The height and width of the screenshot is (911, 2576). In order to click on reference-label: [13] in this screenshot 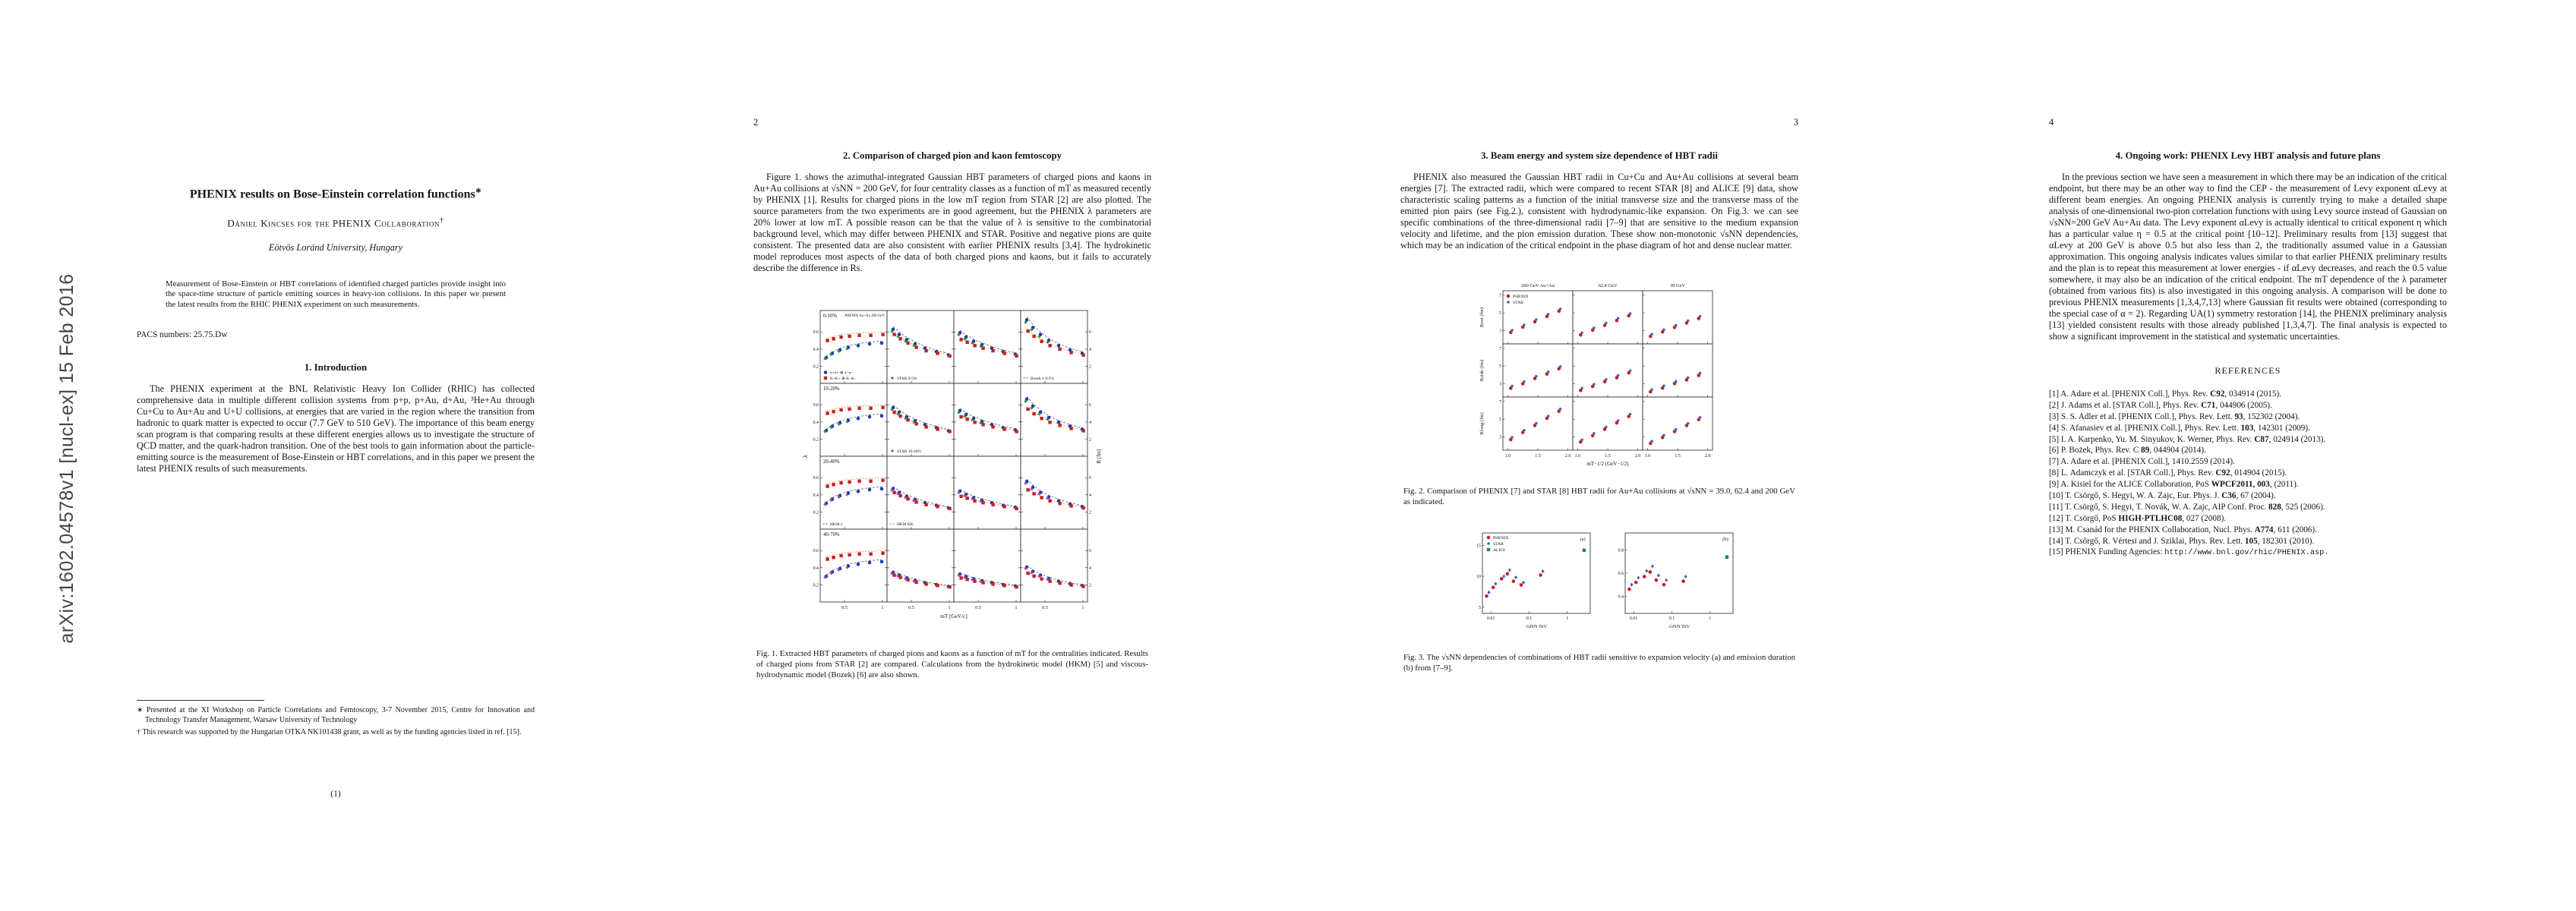, I will do `click(2057, 529)`.